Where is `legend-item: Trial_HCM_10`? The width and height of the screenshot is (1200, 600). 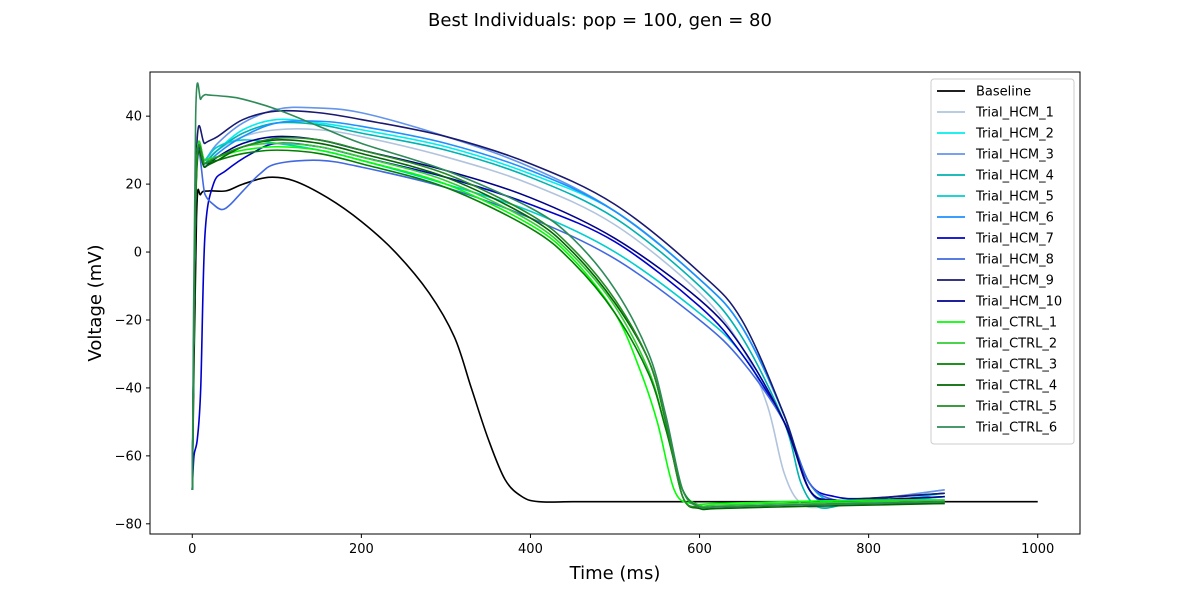 legend-item: Trial_HCM_10 is located at coordinates (999, 302).